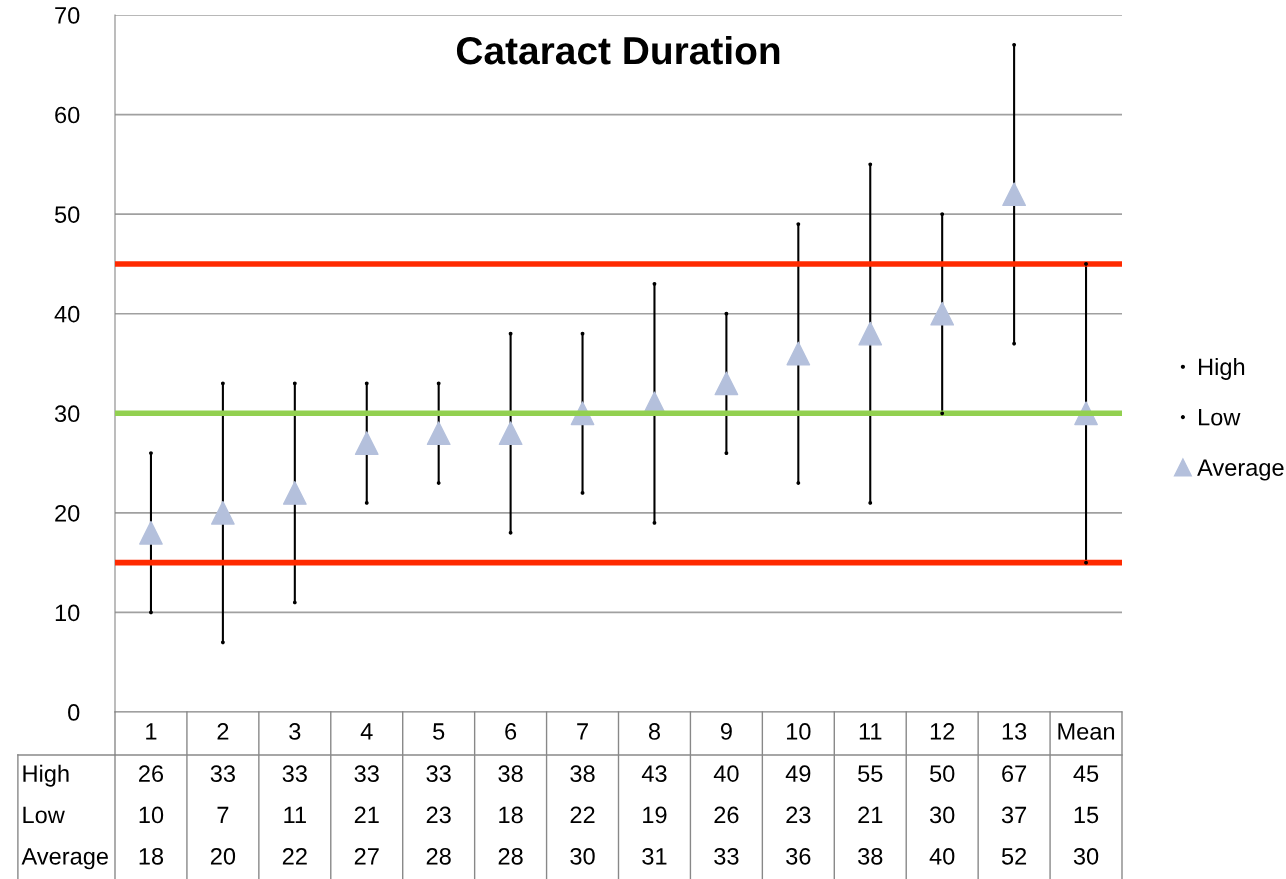  What do you see at coordinates (1014, 856) in the screenshot?
I see `data-label: 52` at bounding box center [1014, 856].